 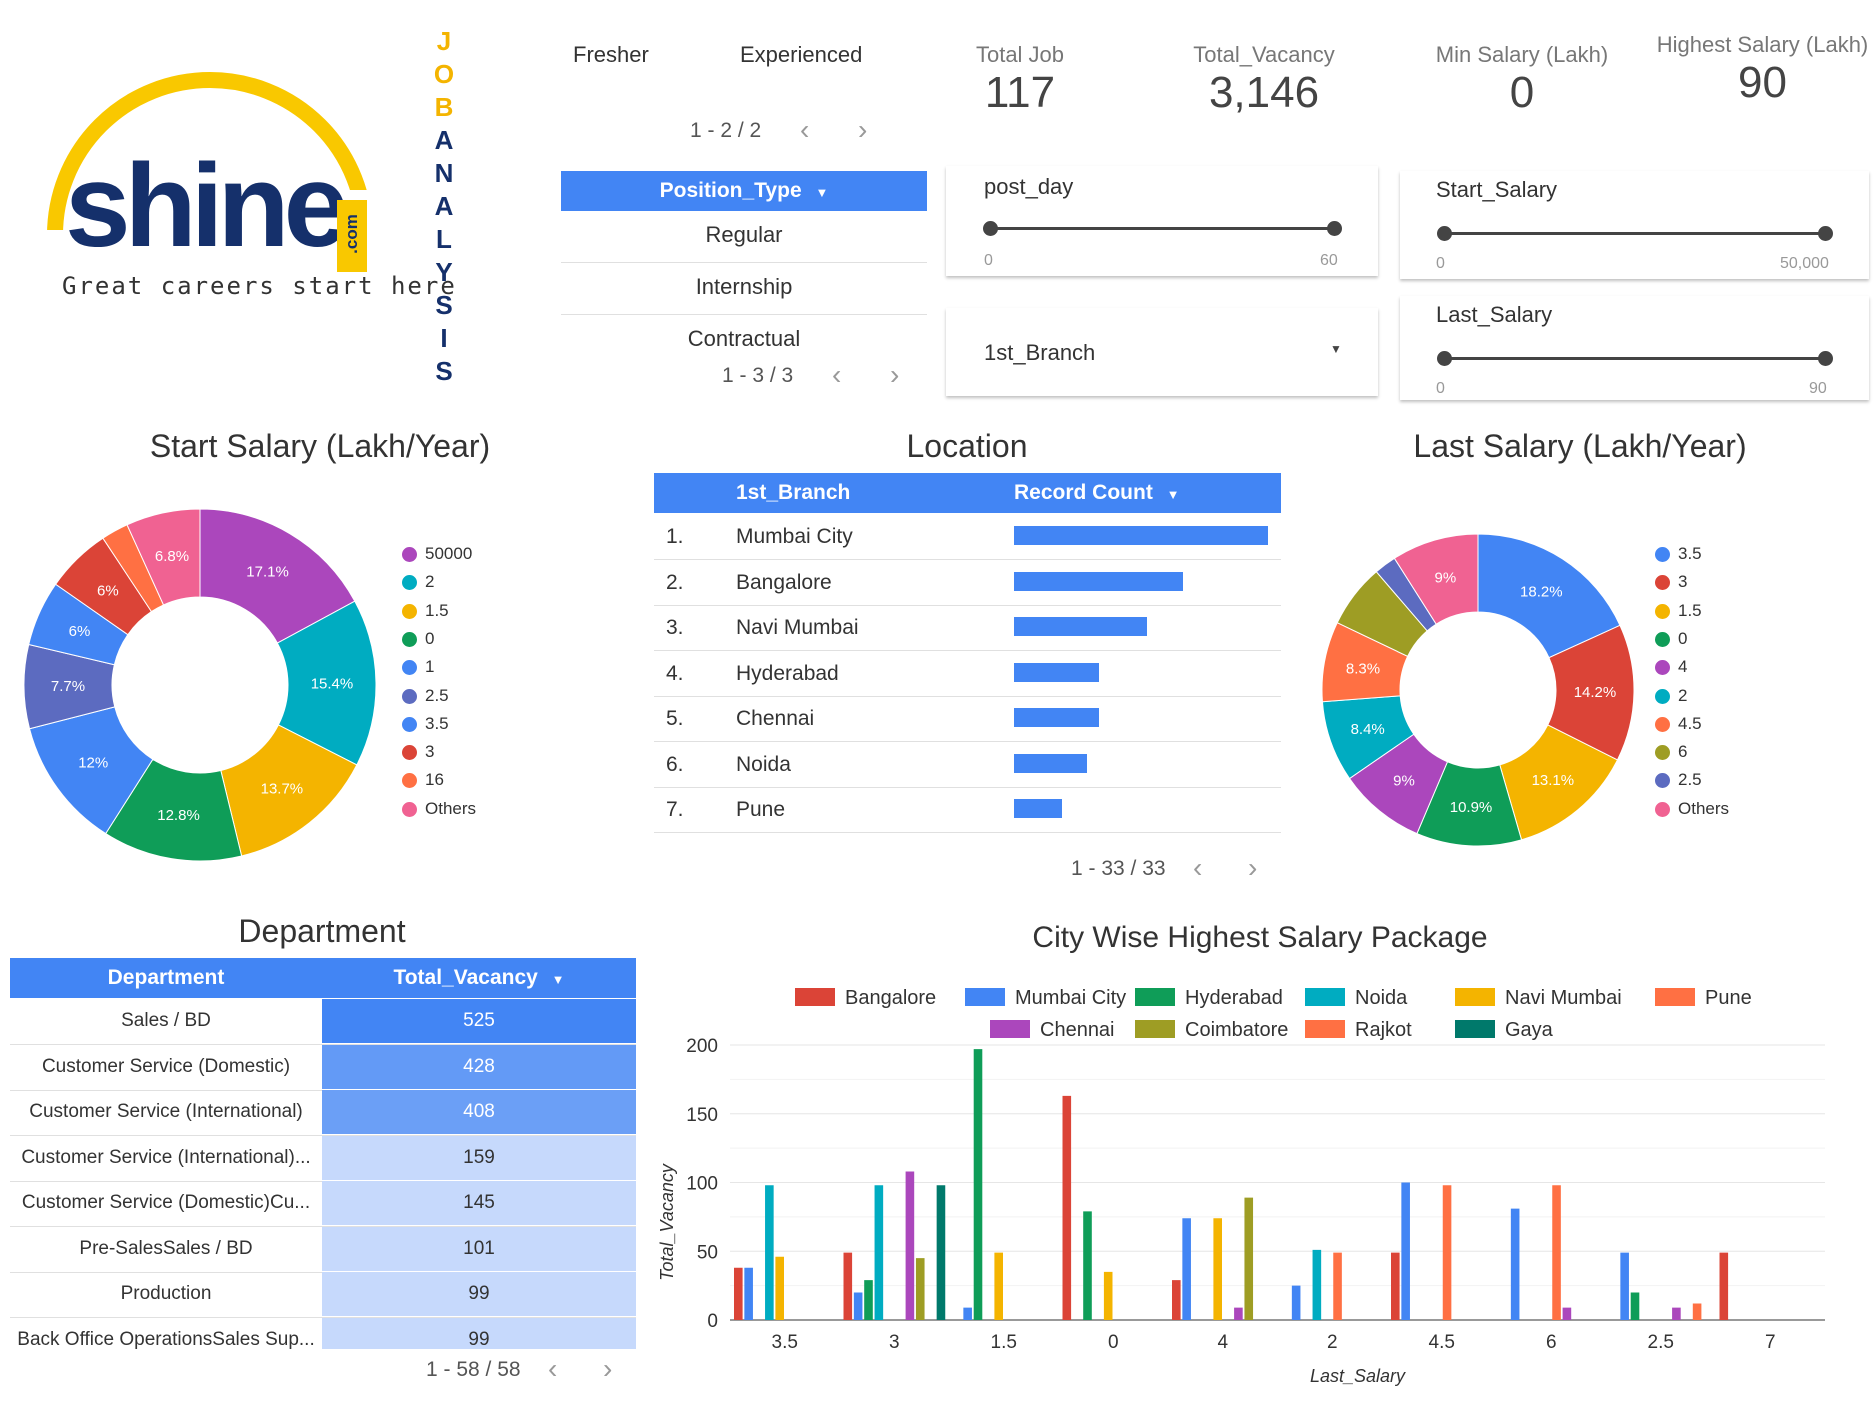 I want to click on table-row: Pre-SalesSales / BD 101, so click(x=323, y=1249).